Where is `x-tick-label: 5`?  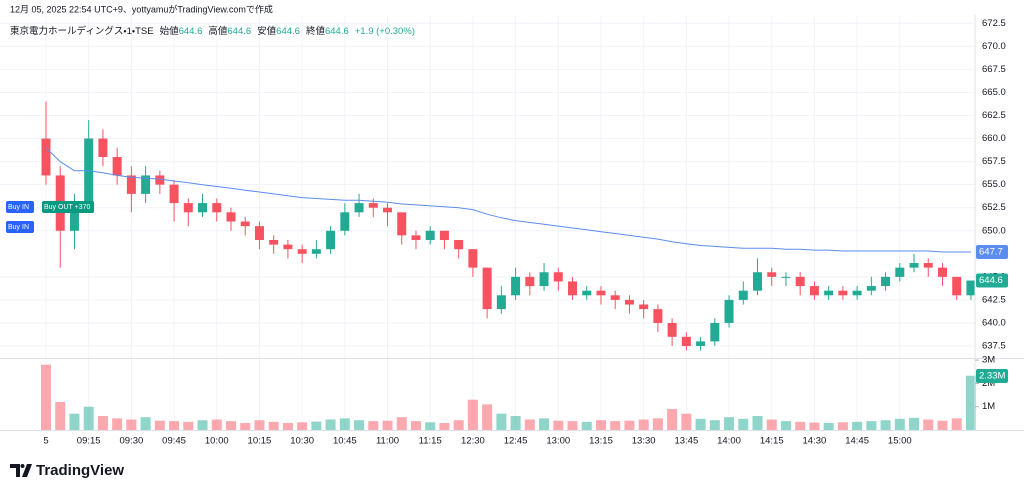
x-tick-label: 5 is located at coordinates (45, 441).